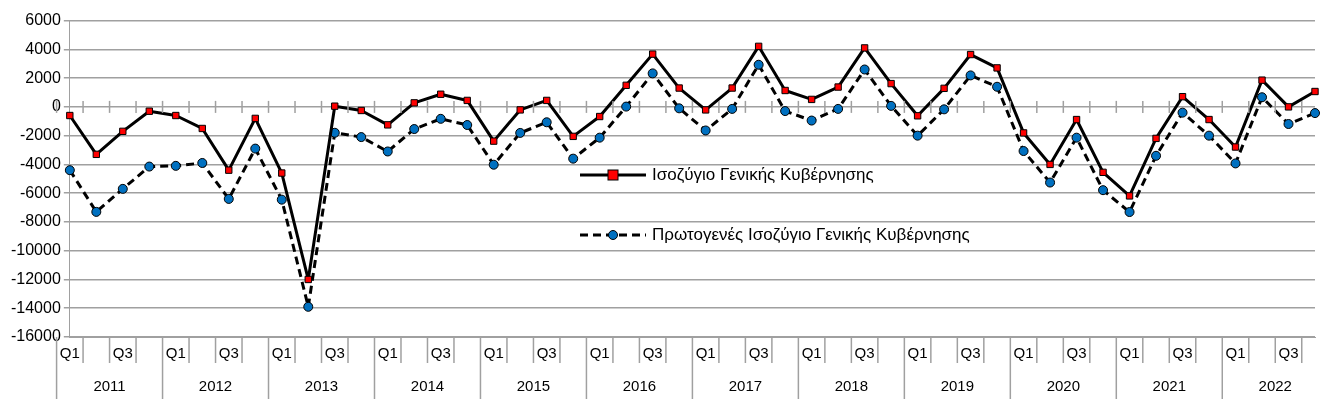 This screenshot has height=419, width=1331. What do you see at coordinates (35, 336) in the screenshot?
I see `y-tick-label: -16000` at bounding box center [35, 336].